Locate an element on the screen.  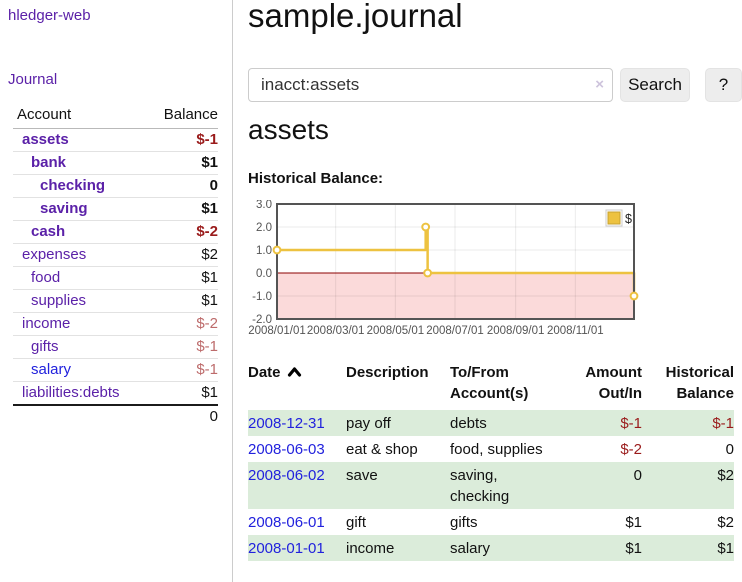
register-row: 2008-06-01 gift gifts $1 $2 is located at coordinates (491, 522).